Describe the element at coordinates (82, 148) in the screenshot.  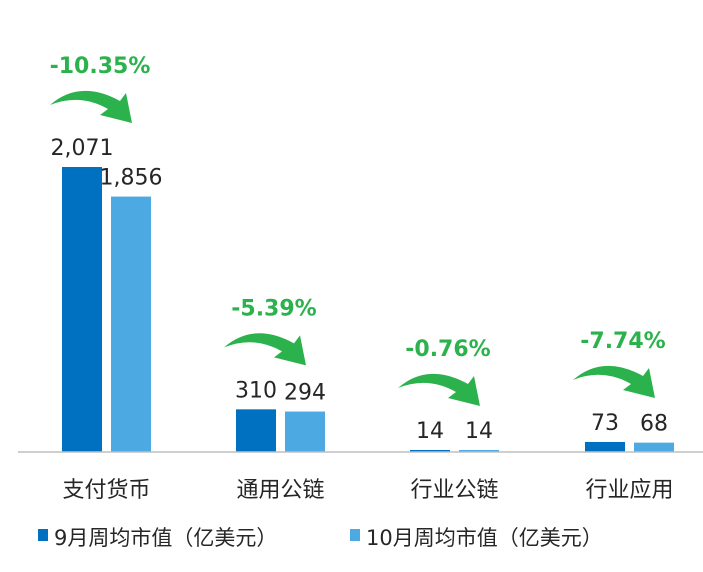
I see `value-label-s1-1: 2,071` at that location.